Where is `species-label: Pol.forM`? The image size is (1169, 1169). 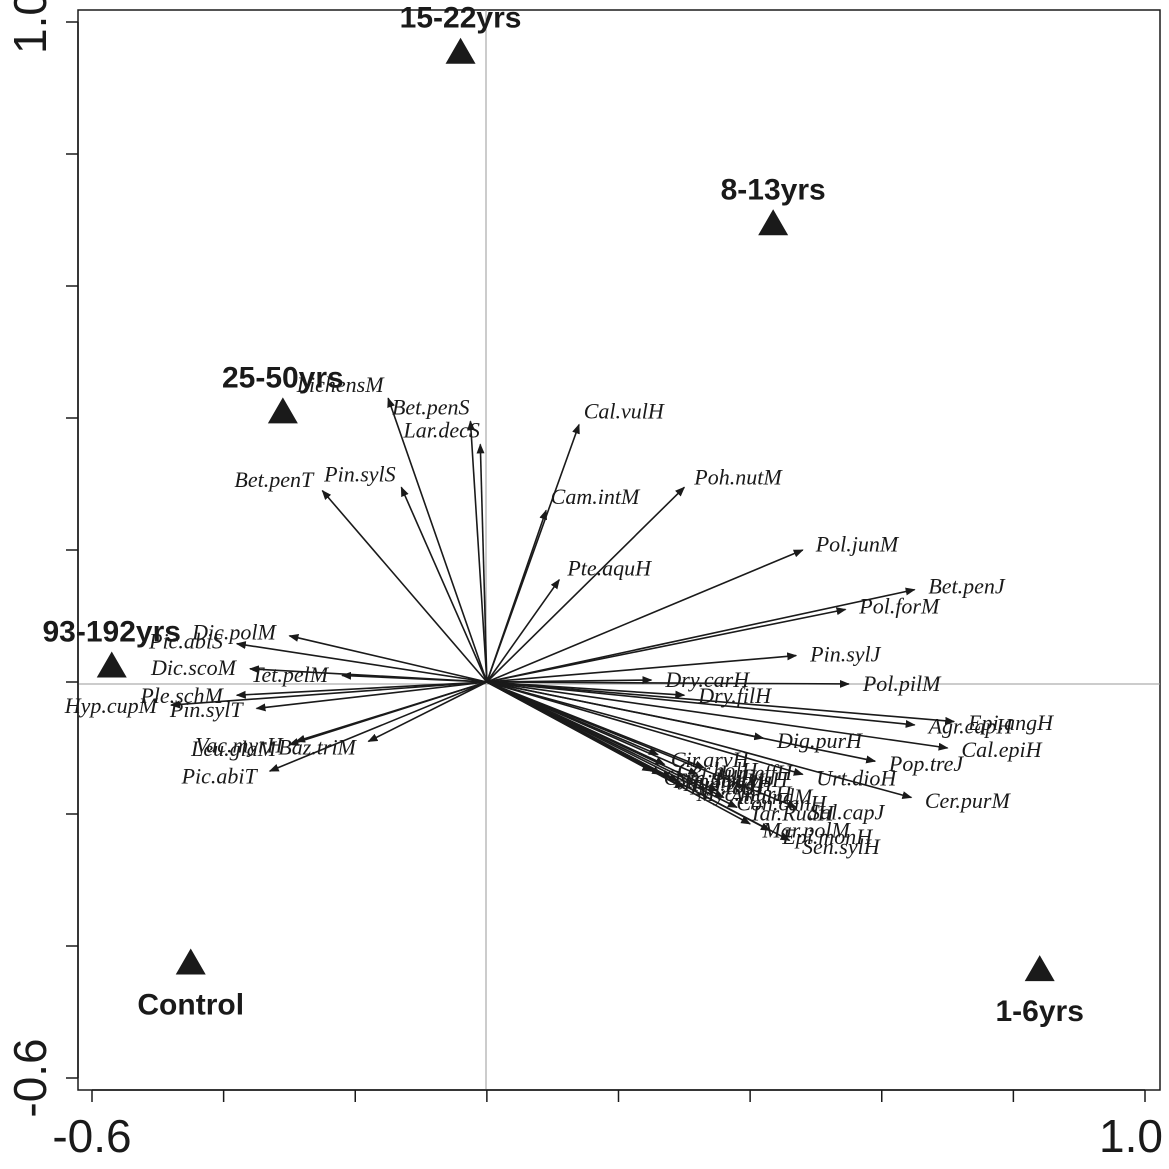 species-label: Pol.forM is located at coordinates (899, 606).